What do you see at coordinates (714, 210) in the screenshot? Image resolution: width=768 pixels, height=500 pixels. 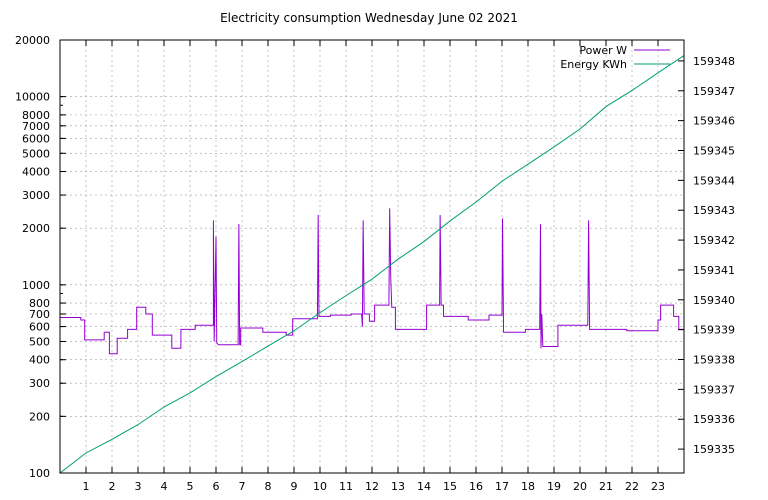 I see `y-right-tick-label: 159343` at bounding box center [714, 210].